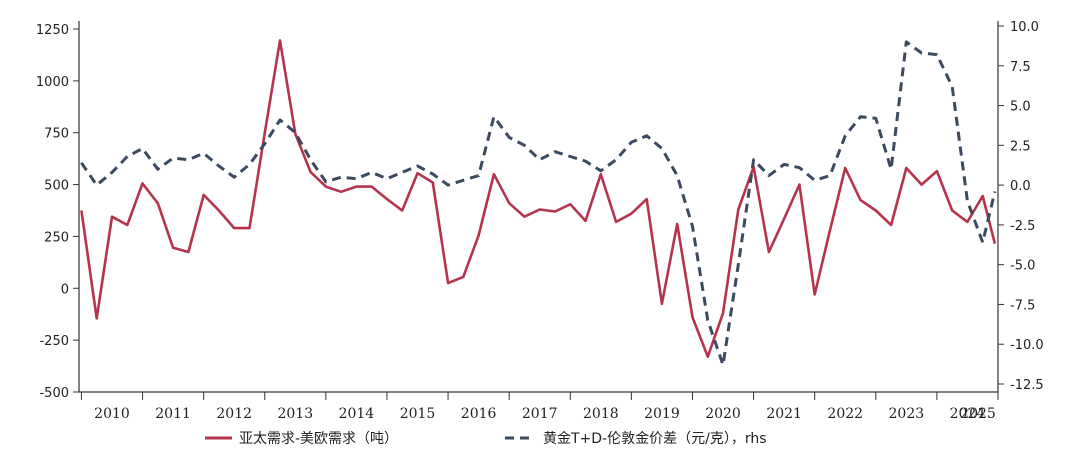  What do you see at coordinates (1020, 107) in the screenshot?
I see `right-tick-label: 5.0` at bounding box center [1020, 107].